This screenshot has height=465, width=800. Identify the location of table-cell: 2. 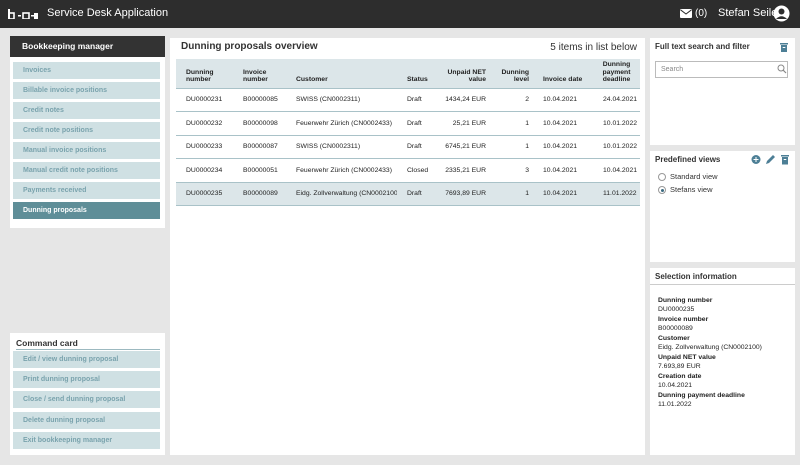
(511, 100).